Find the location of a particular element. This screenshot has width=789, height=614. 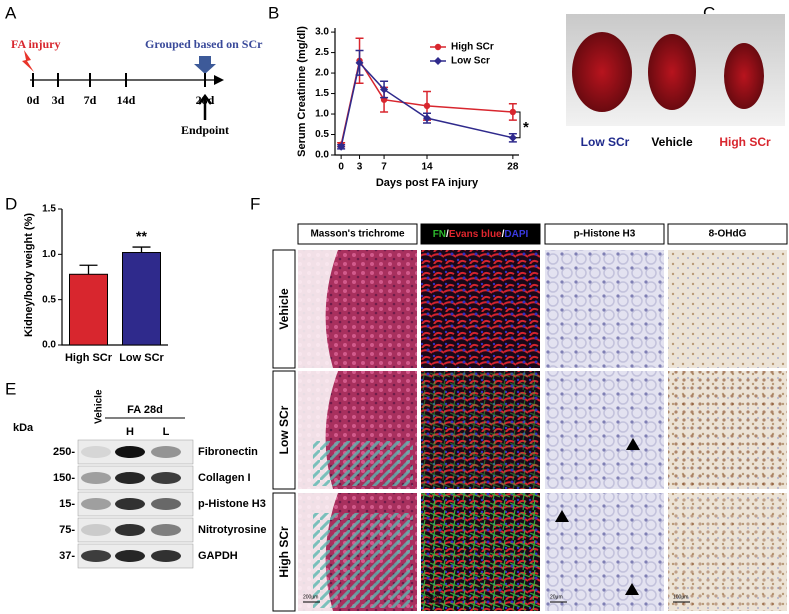

panel-label: D is located at coordinates (11, 203).